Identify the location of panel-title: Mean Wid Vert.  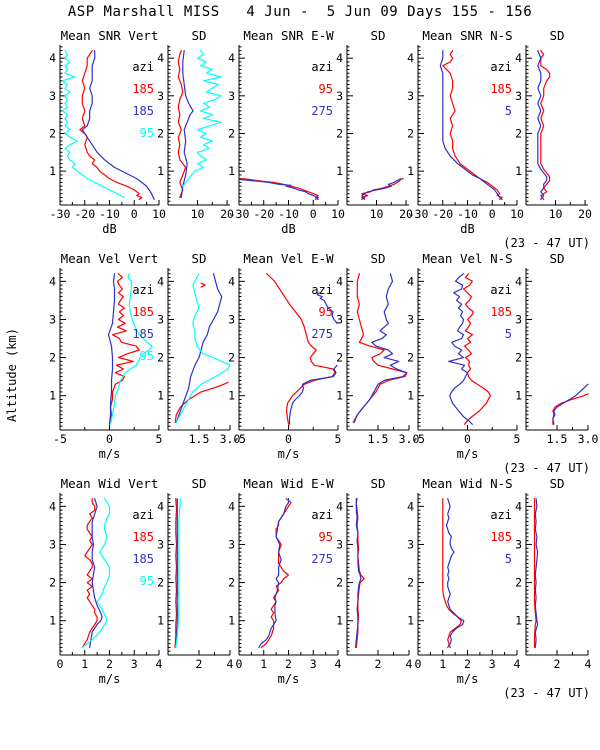
(110, 483).